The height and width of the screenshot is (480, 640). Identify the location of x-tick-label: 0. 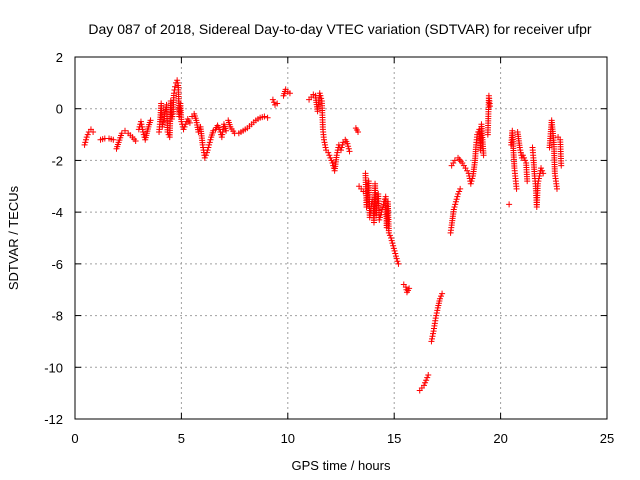
(74, 438).